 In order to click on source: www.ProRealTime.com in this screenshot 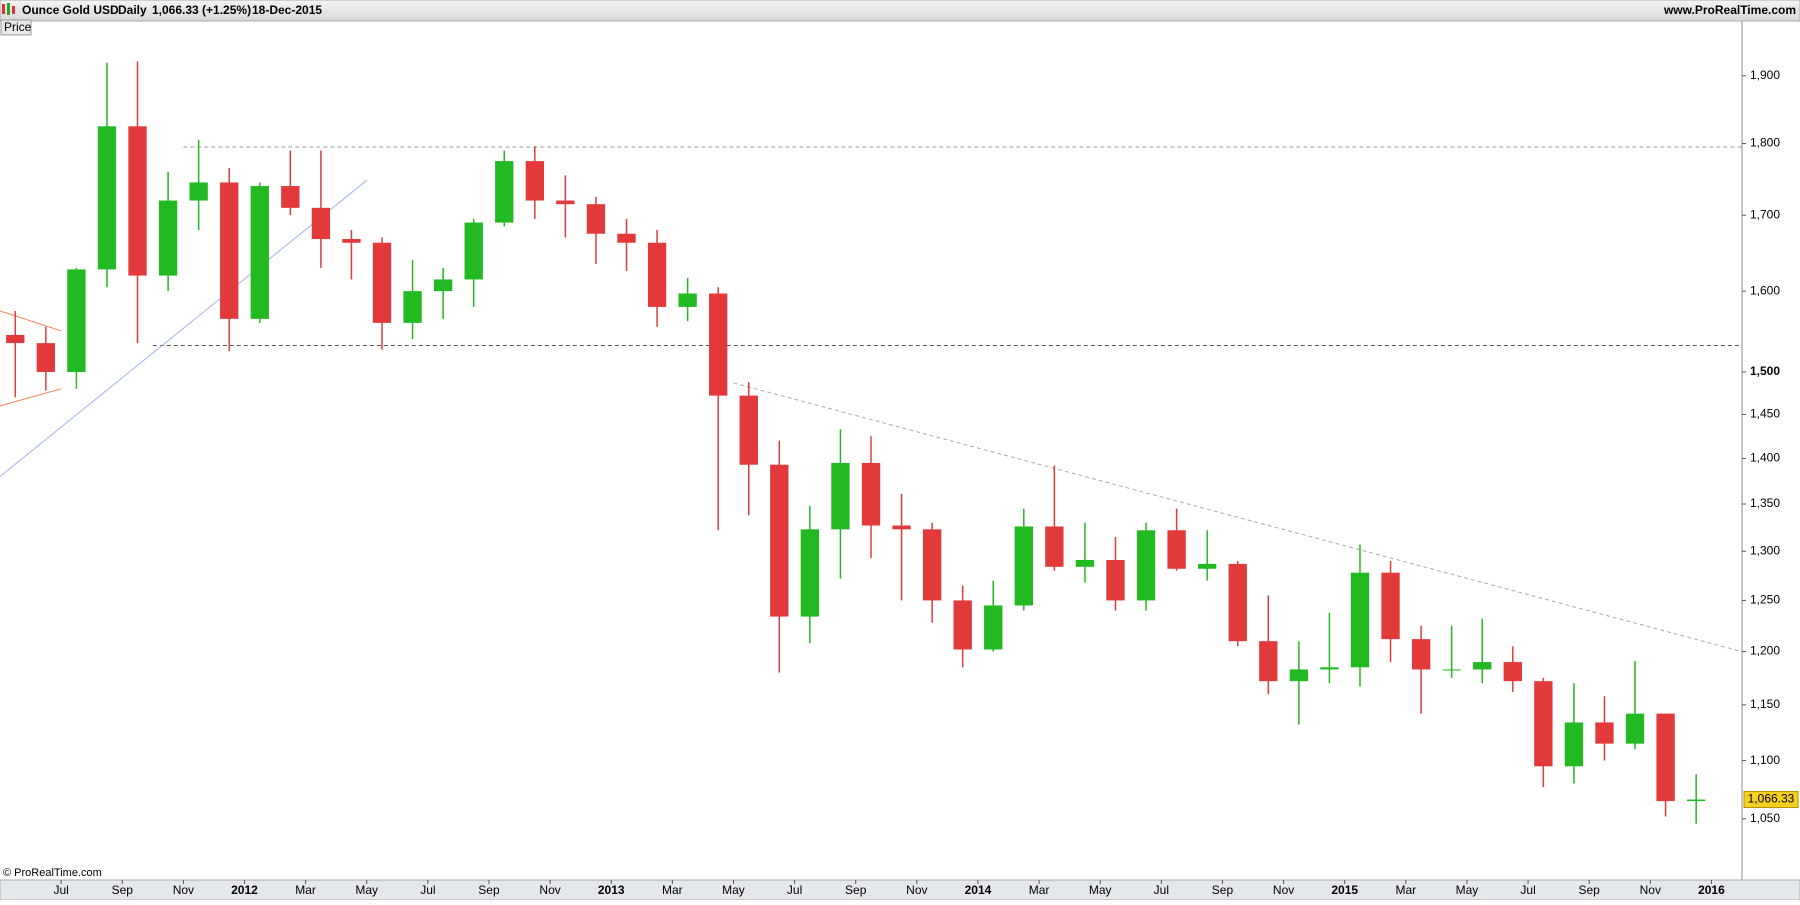, I will do `click(1729, 10)`.